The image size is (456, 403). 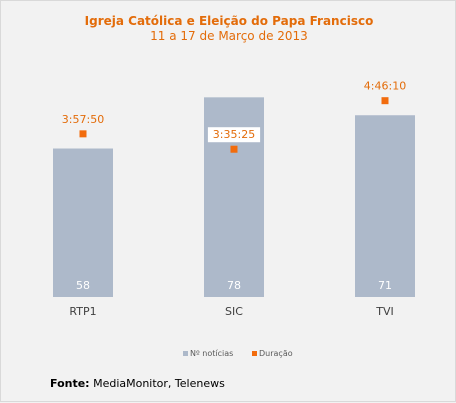 I want to click on source-text: MediaMonitor, Telenews, so click(x=159, y=383).